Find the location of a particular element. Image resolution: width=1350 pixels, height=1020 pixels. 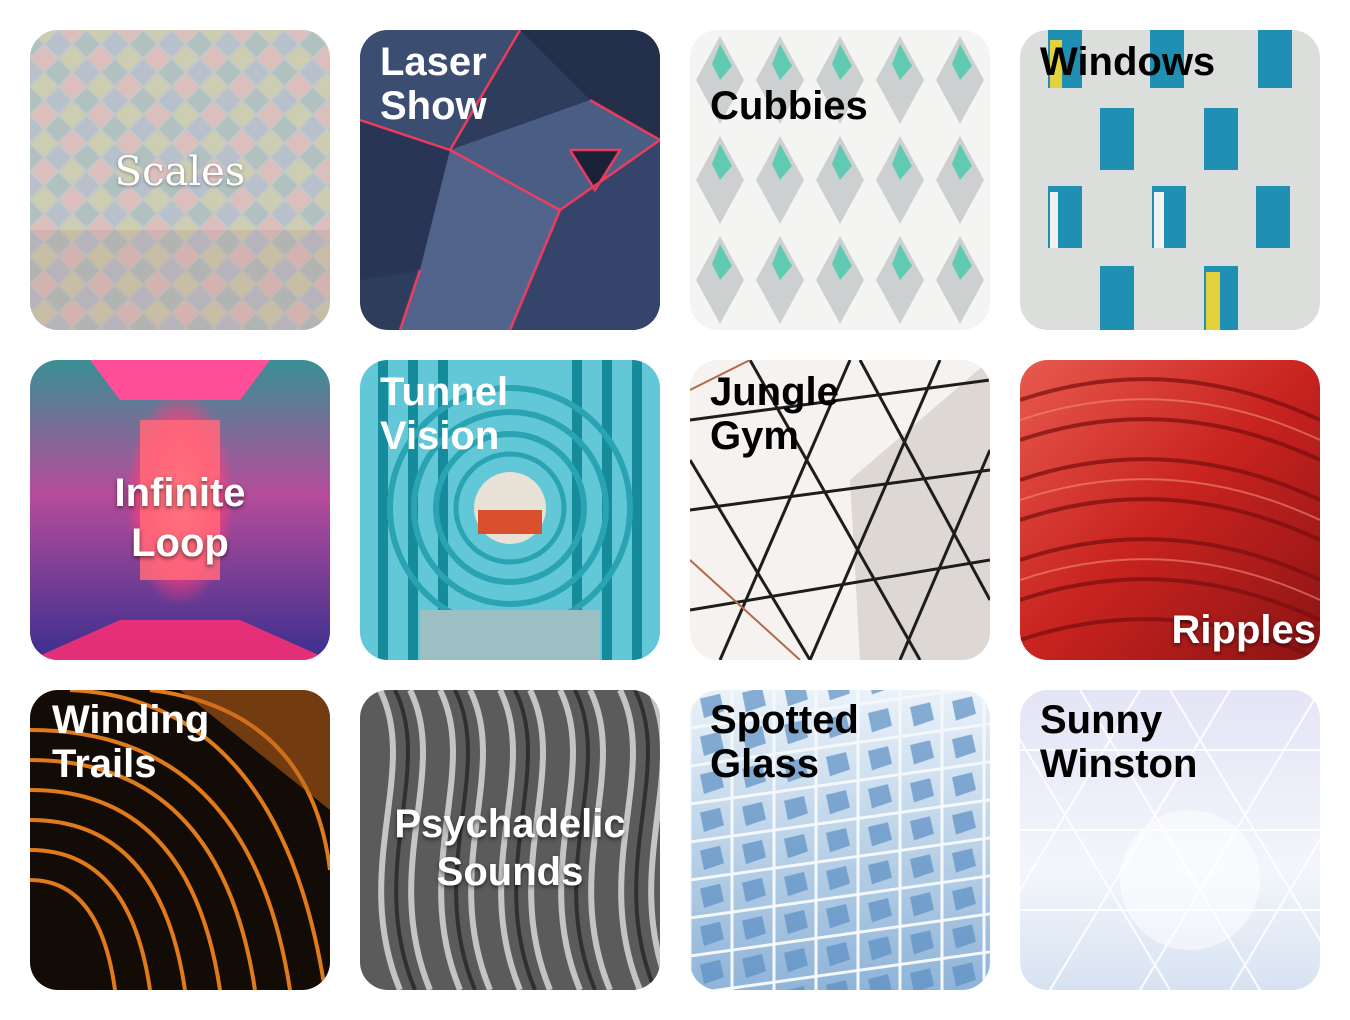

infinite-loop-image is located at coordinates (180, 510).